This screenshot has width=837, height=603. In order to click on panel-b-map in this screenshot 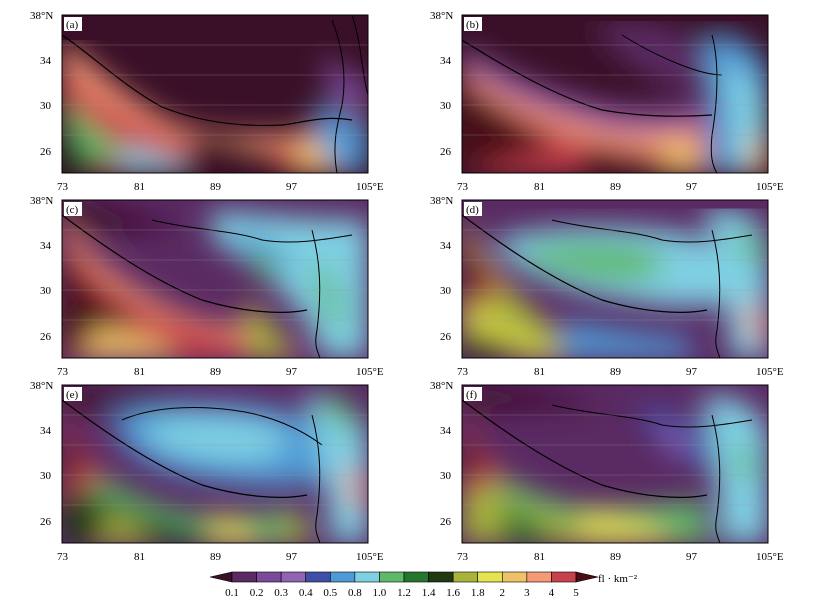, I will do `click(615, 94)`.